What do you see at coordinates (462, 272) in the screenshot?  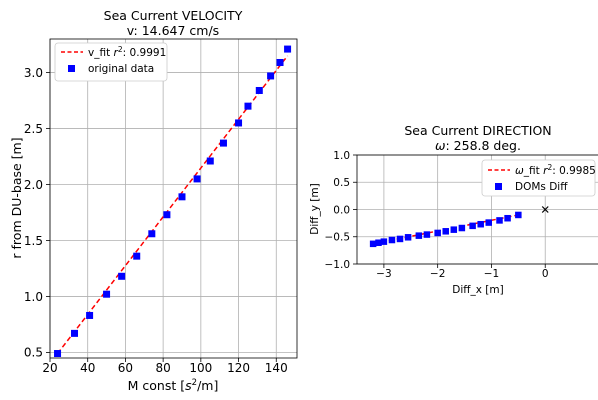 I see `direction-x-ticks: −3 −2 −1 0` at bounding box center [462, 272].